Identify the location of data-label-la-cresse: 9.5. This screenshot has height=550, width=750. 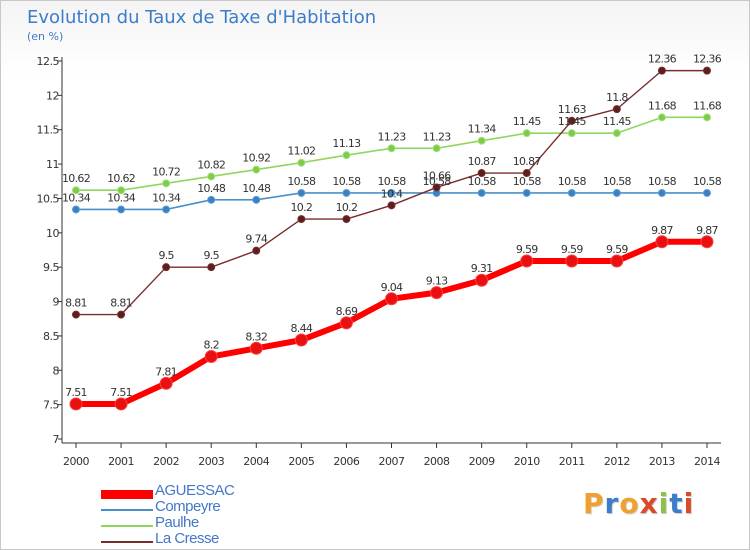
(212, 255).